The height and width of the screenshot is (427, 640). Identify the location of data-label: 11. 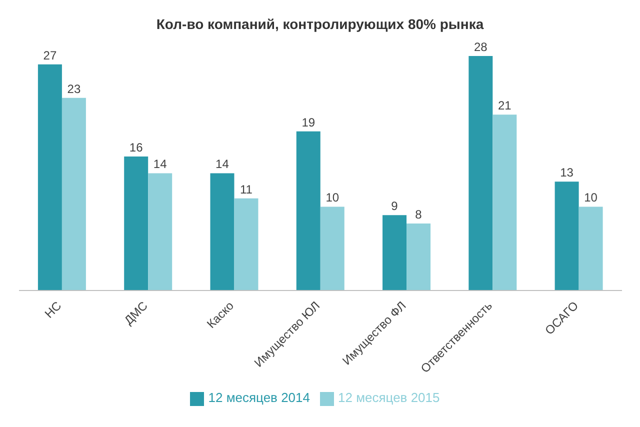
(246, 189).